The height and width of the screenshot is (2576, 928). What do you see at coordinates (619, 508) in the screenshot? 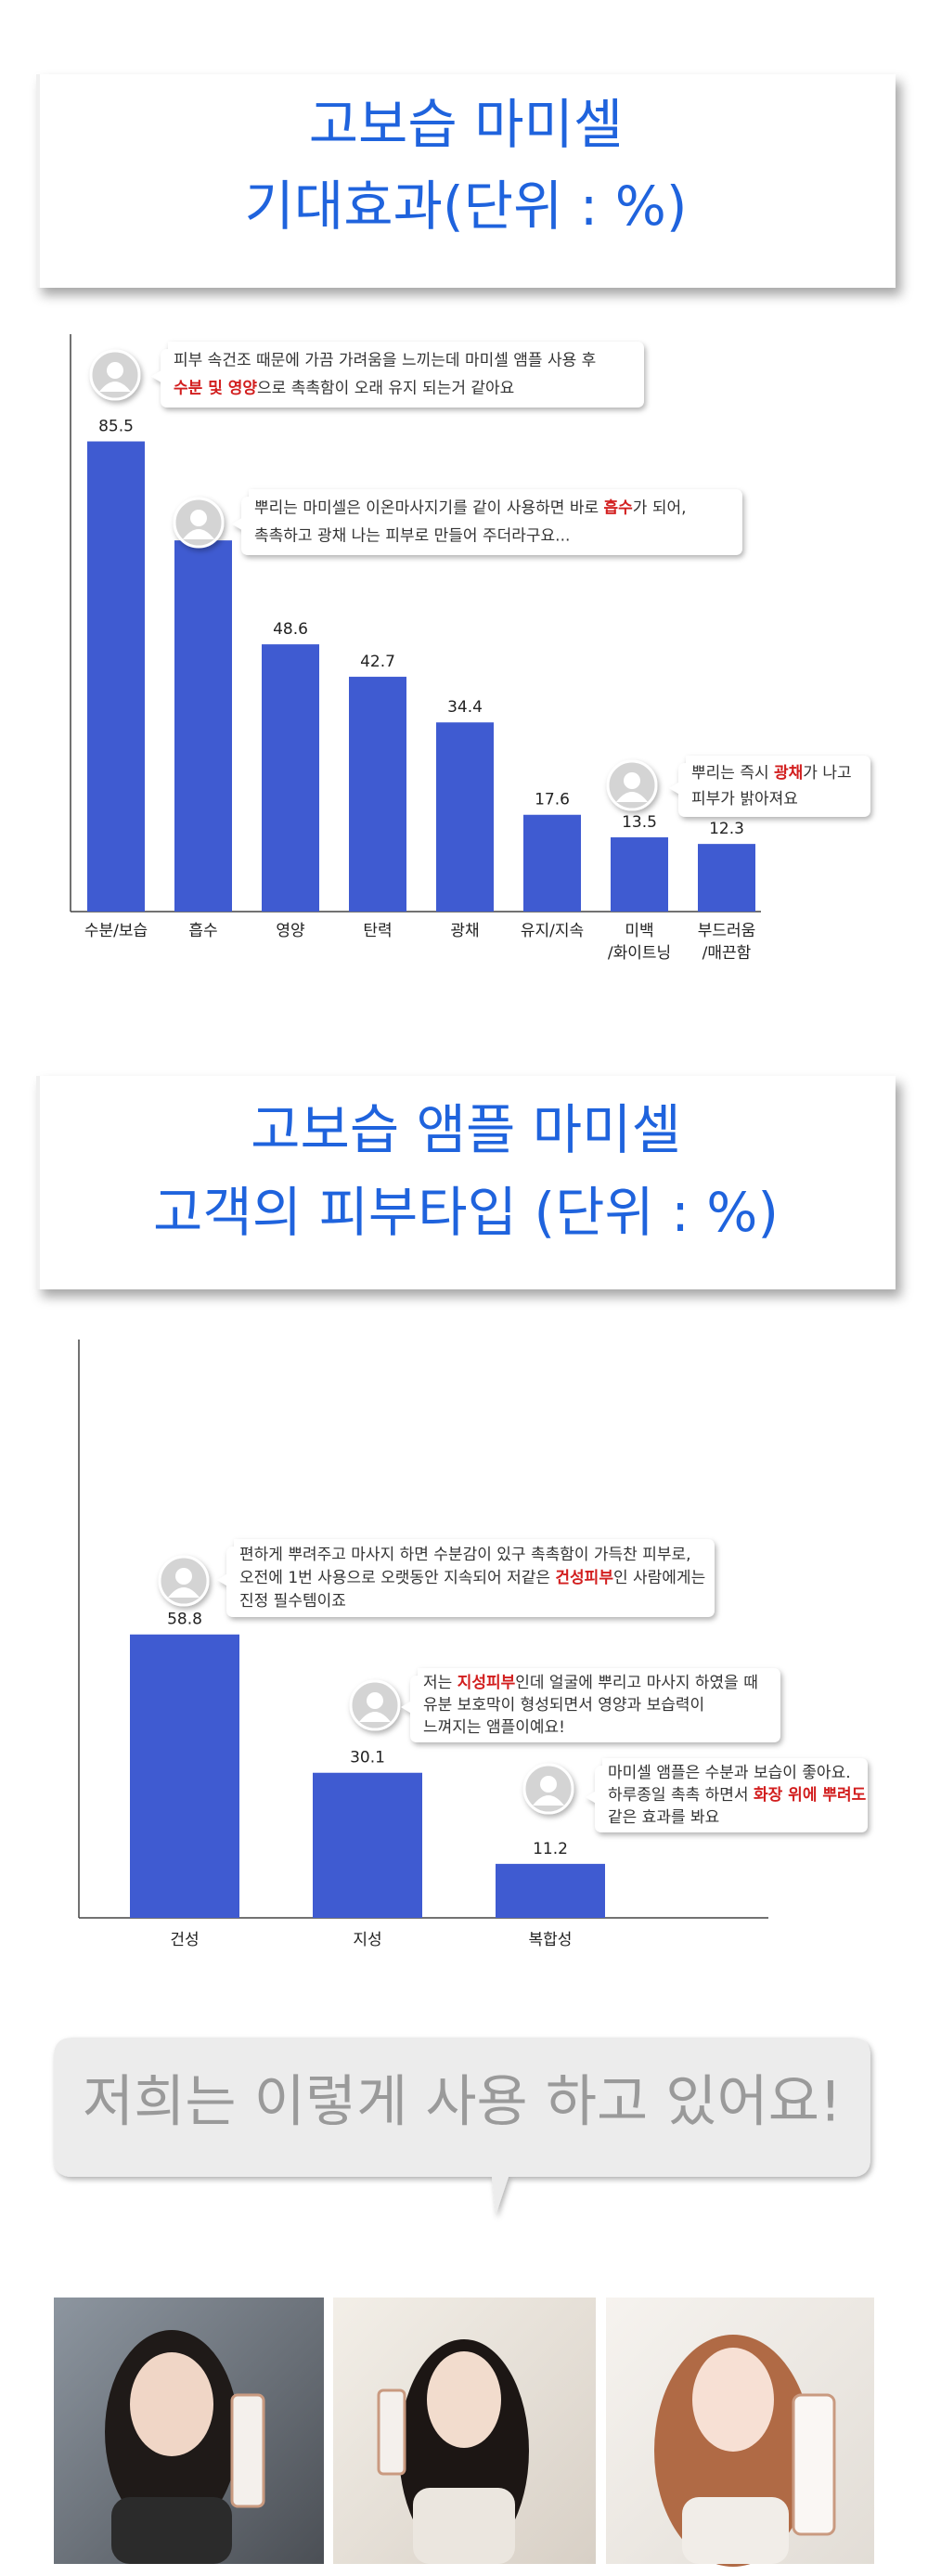
I see `comment-text: 흡수` at bounding box center [619, 508].